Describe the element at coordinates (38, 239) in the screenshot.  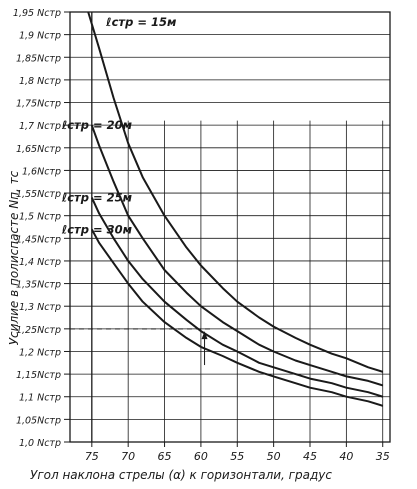
I see `y-tick-label: 1,45Nстр` at that location.